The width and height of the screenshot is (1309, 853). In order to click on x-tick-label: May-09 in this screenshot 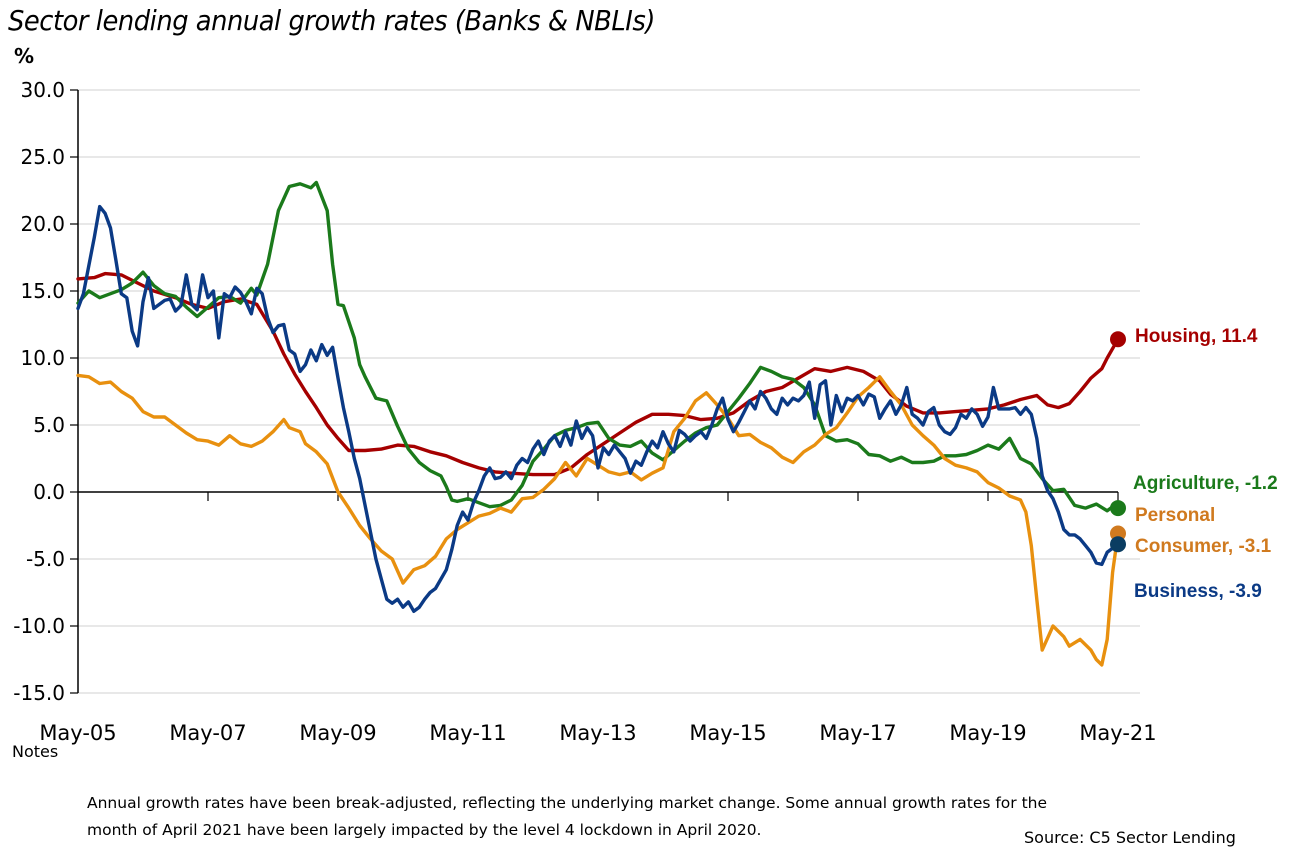, I will do `click(337, 733)`.